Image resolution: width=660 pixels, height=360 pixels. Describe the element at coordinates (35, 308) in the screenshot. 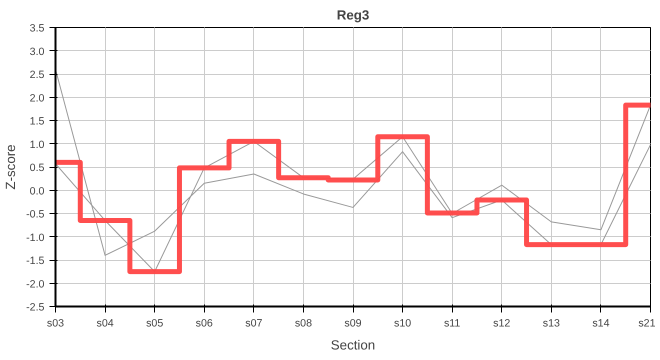

I see `y-tick-label: -2.5` at that location.